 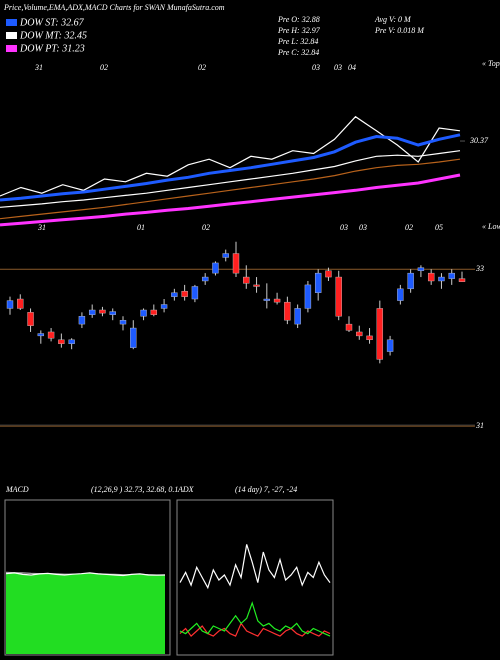 What do you see at coordinates (17, 489) in the screenshot?
I see `panel-title: MACD` at bounding box center [17, 489].